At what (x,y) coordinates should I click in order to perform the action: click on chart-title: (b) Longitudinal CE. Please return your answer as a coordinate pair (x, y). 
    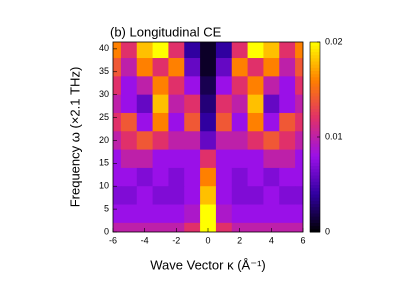
    Looking at the image, I should click on (166, 31).